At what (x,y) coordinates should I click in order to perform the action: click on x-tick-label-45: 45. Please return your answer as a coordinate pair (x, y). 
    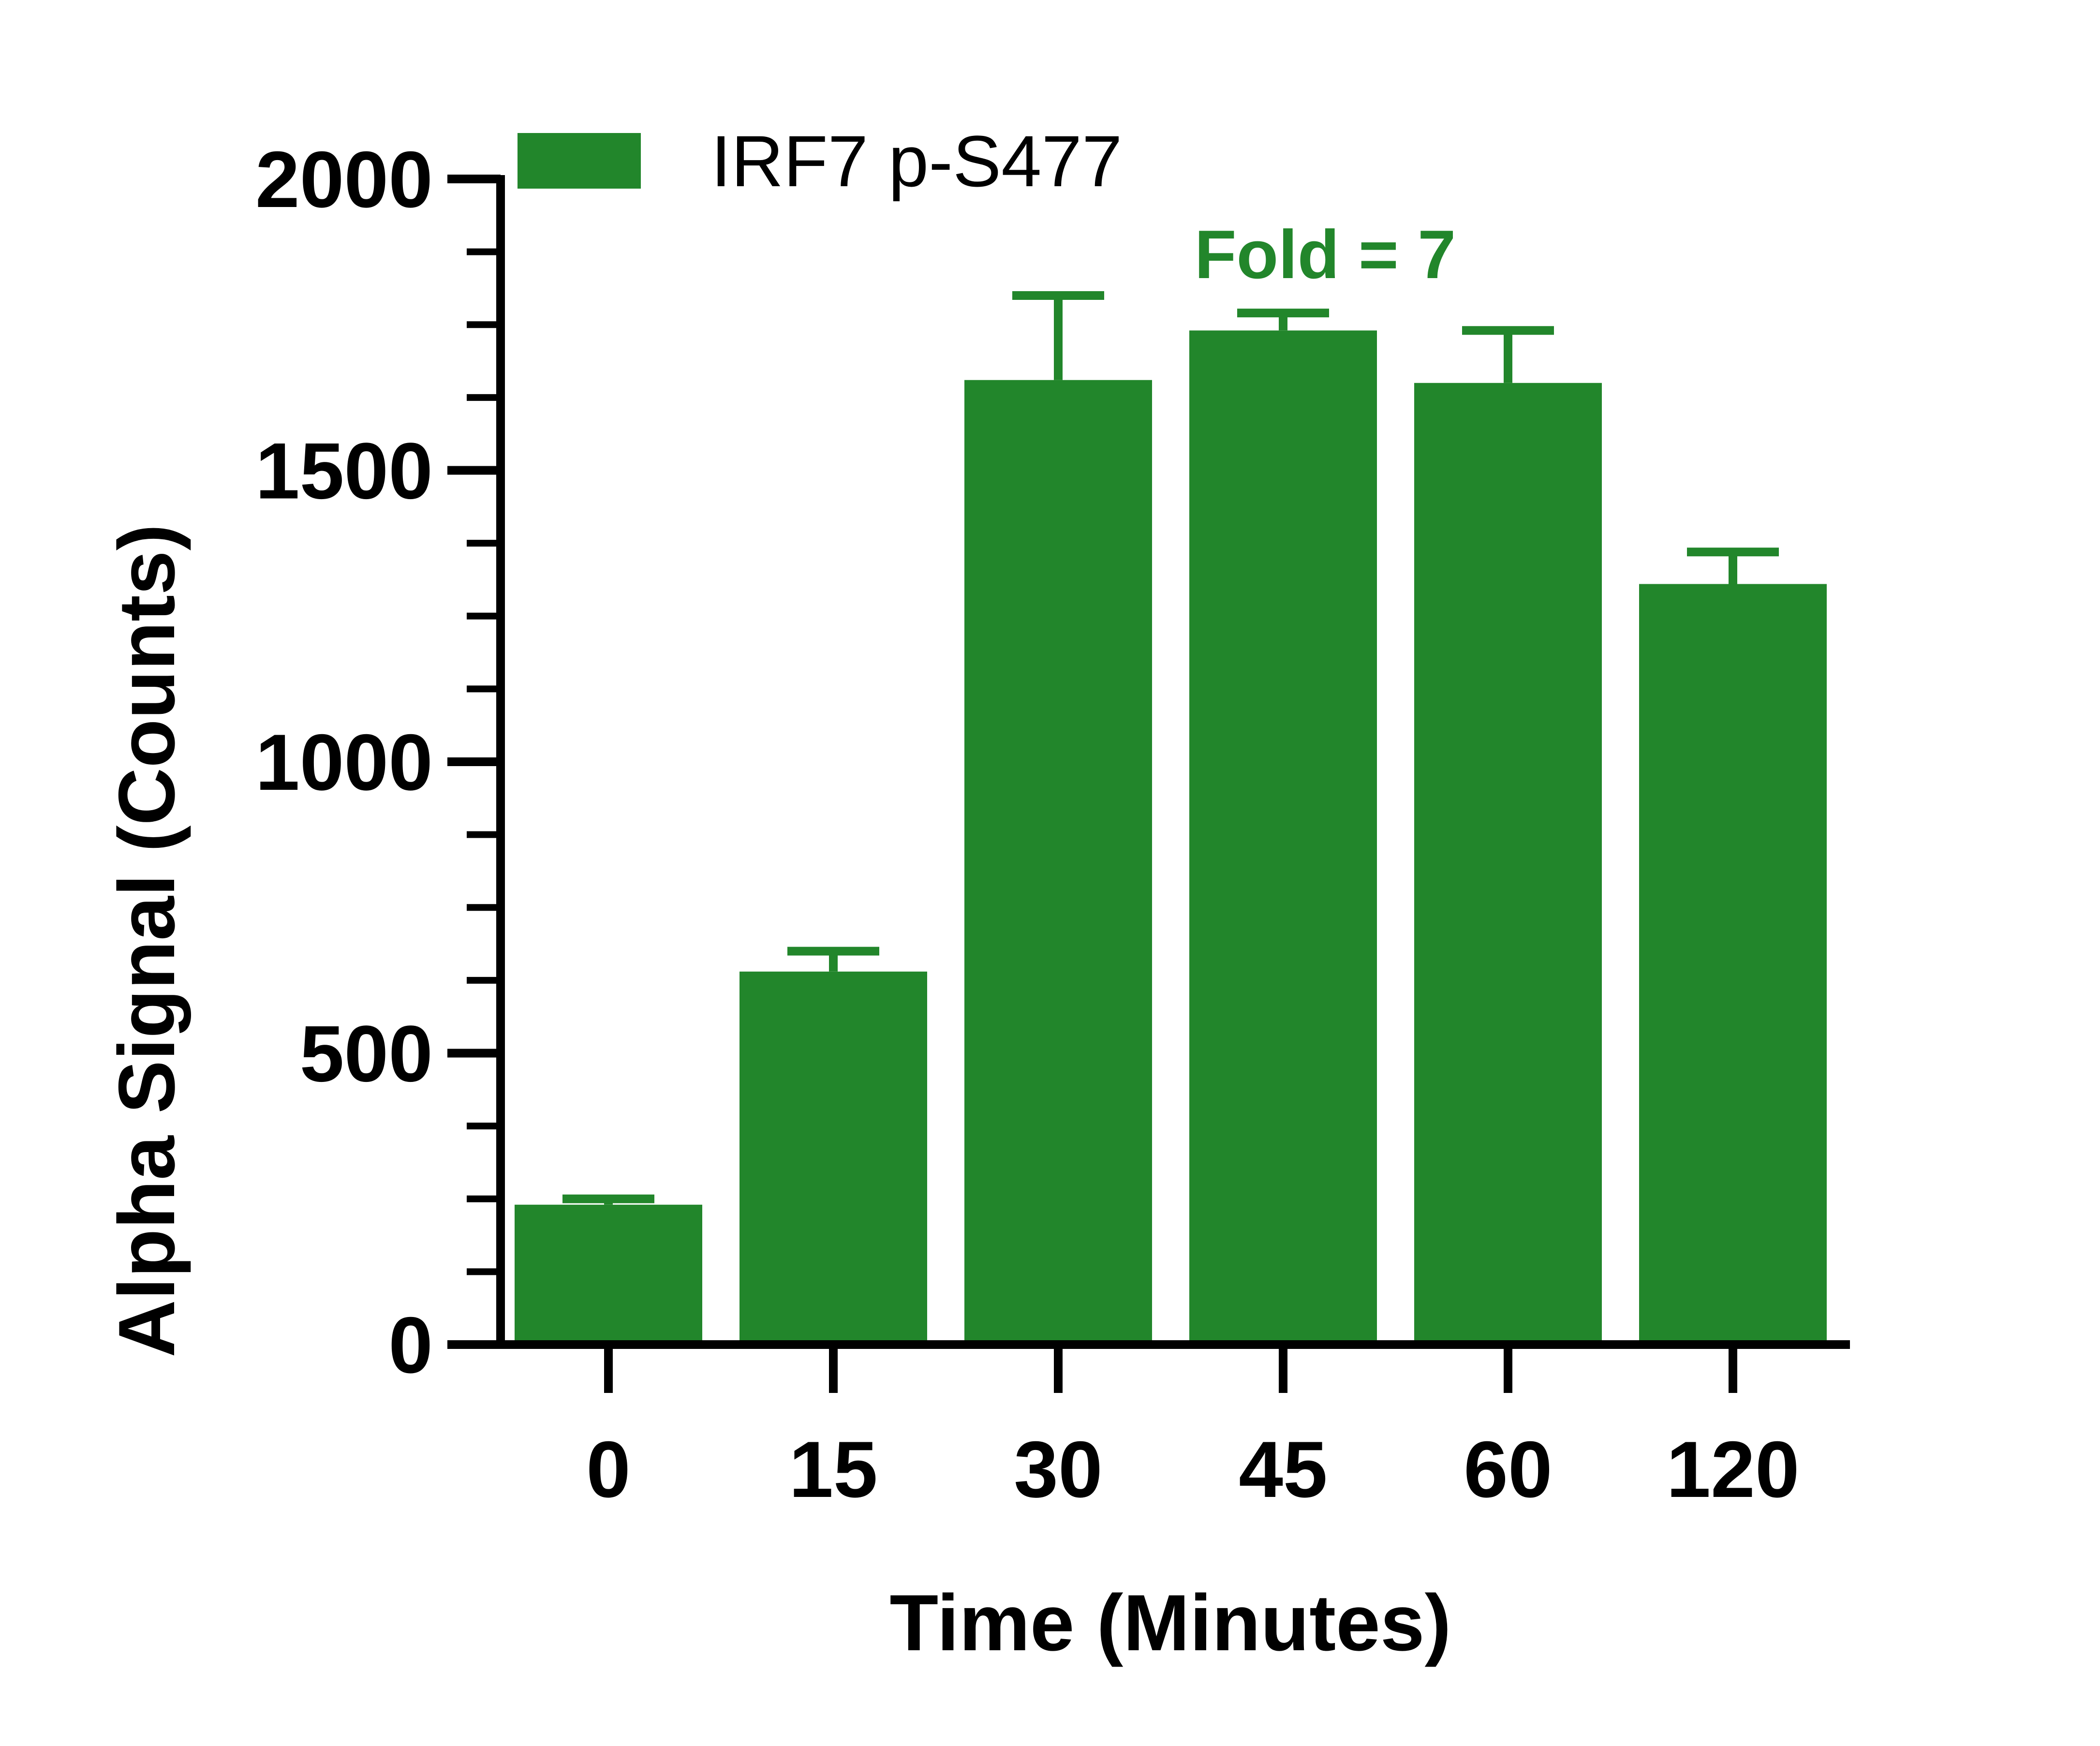
    Looking at the image, I should click on (1283, 1469).